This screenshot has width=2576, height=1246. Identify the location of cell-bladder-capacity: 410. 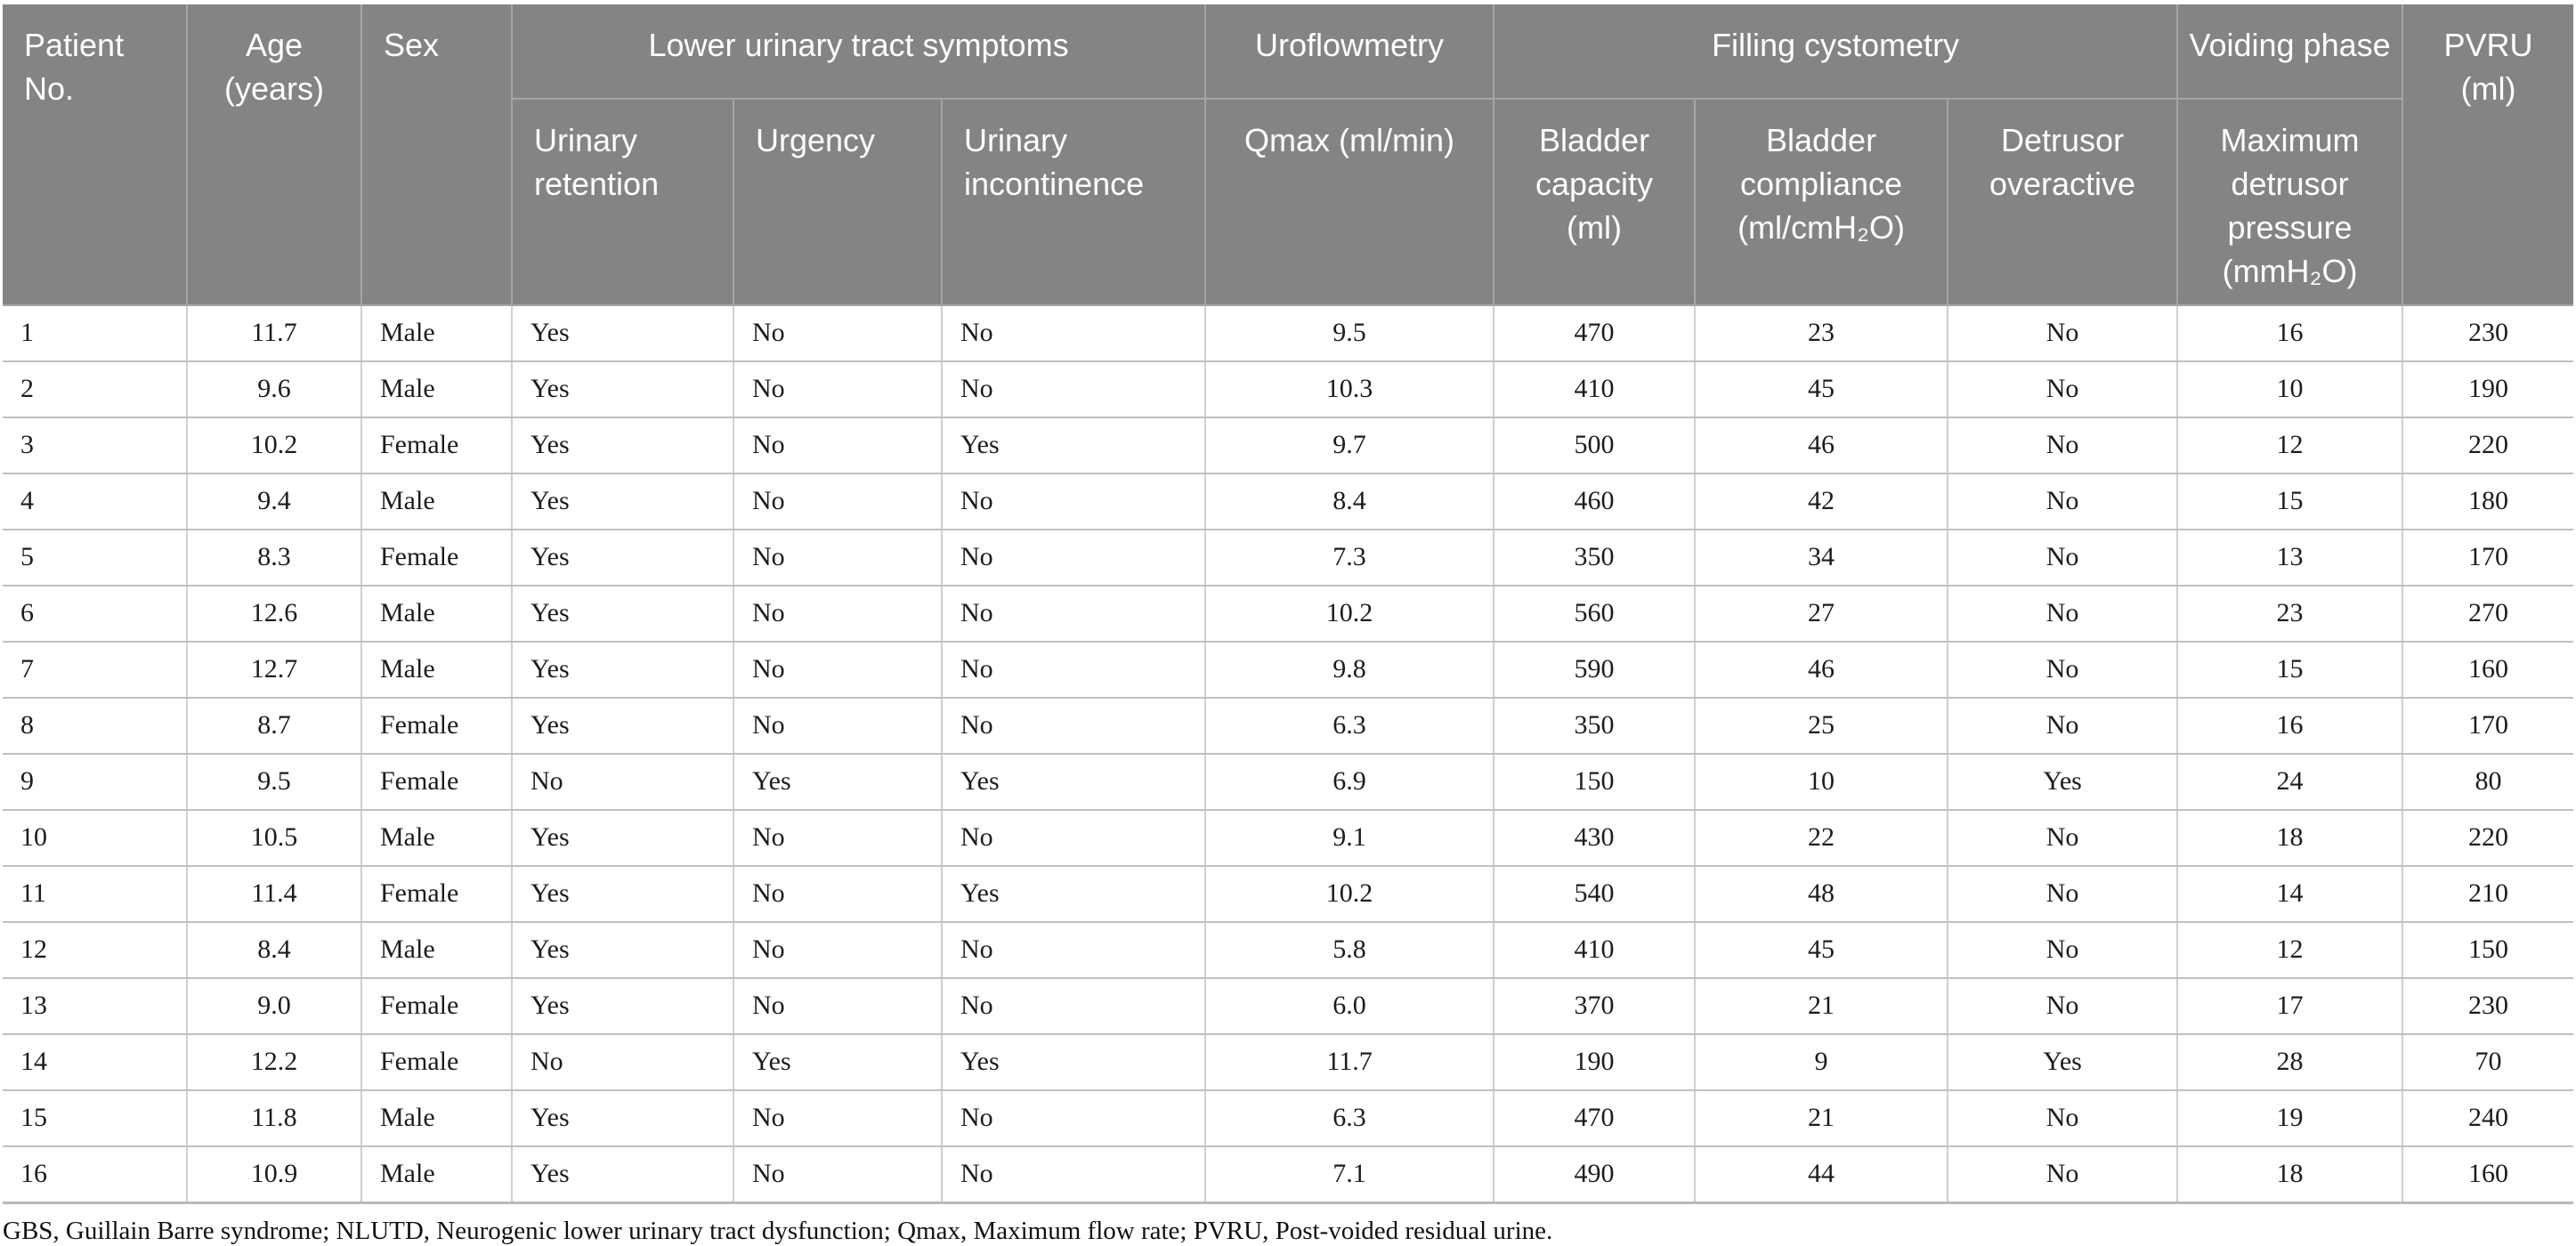
(1596, 950).